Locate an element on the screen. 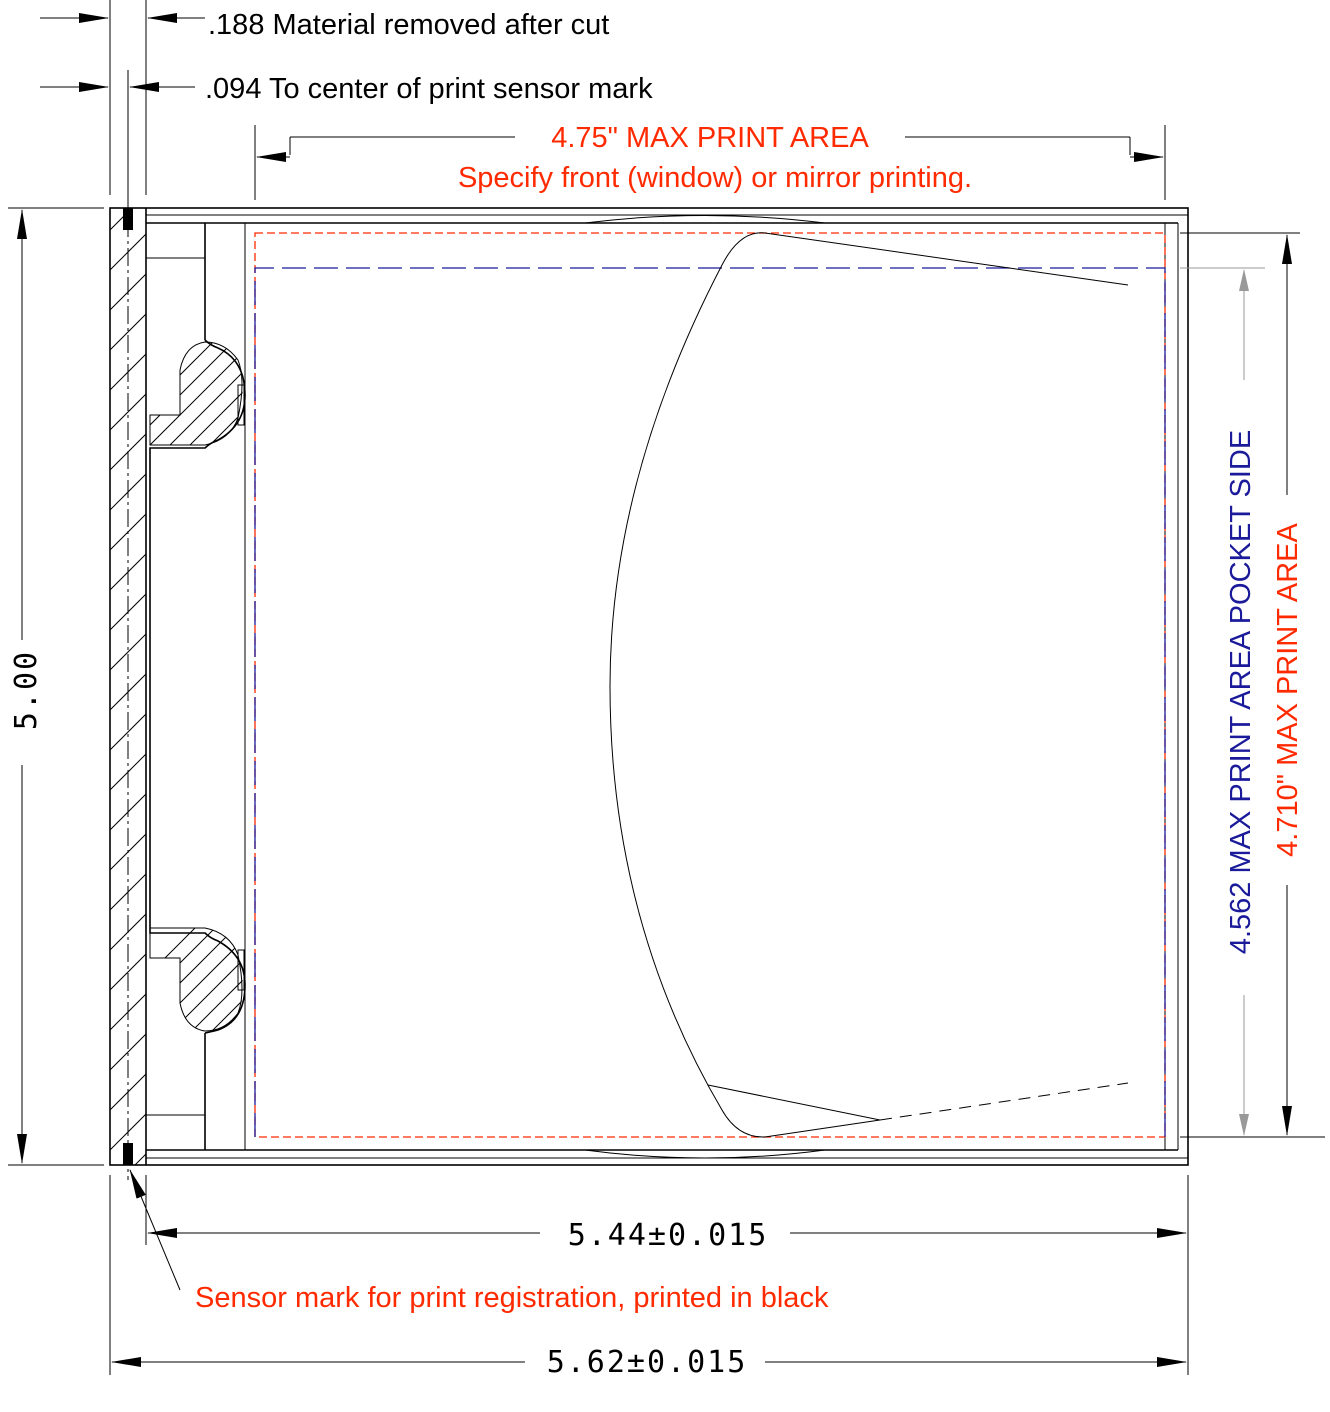 The image size is (1330, 1412). sensor-mark-top is located at coordinates (128, 219).